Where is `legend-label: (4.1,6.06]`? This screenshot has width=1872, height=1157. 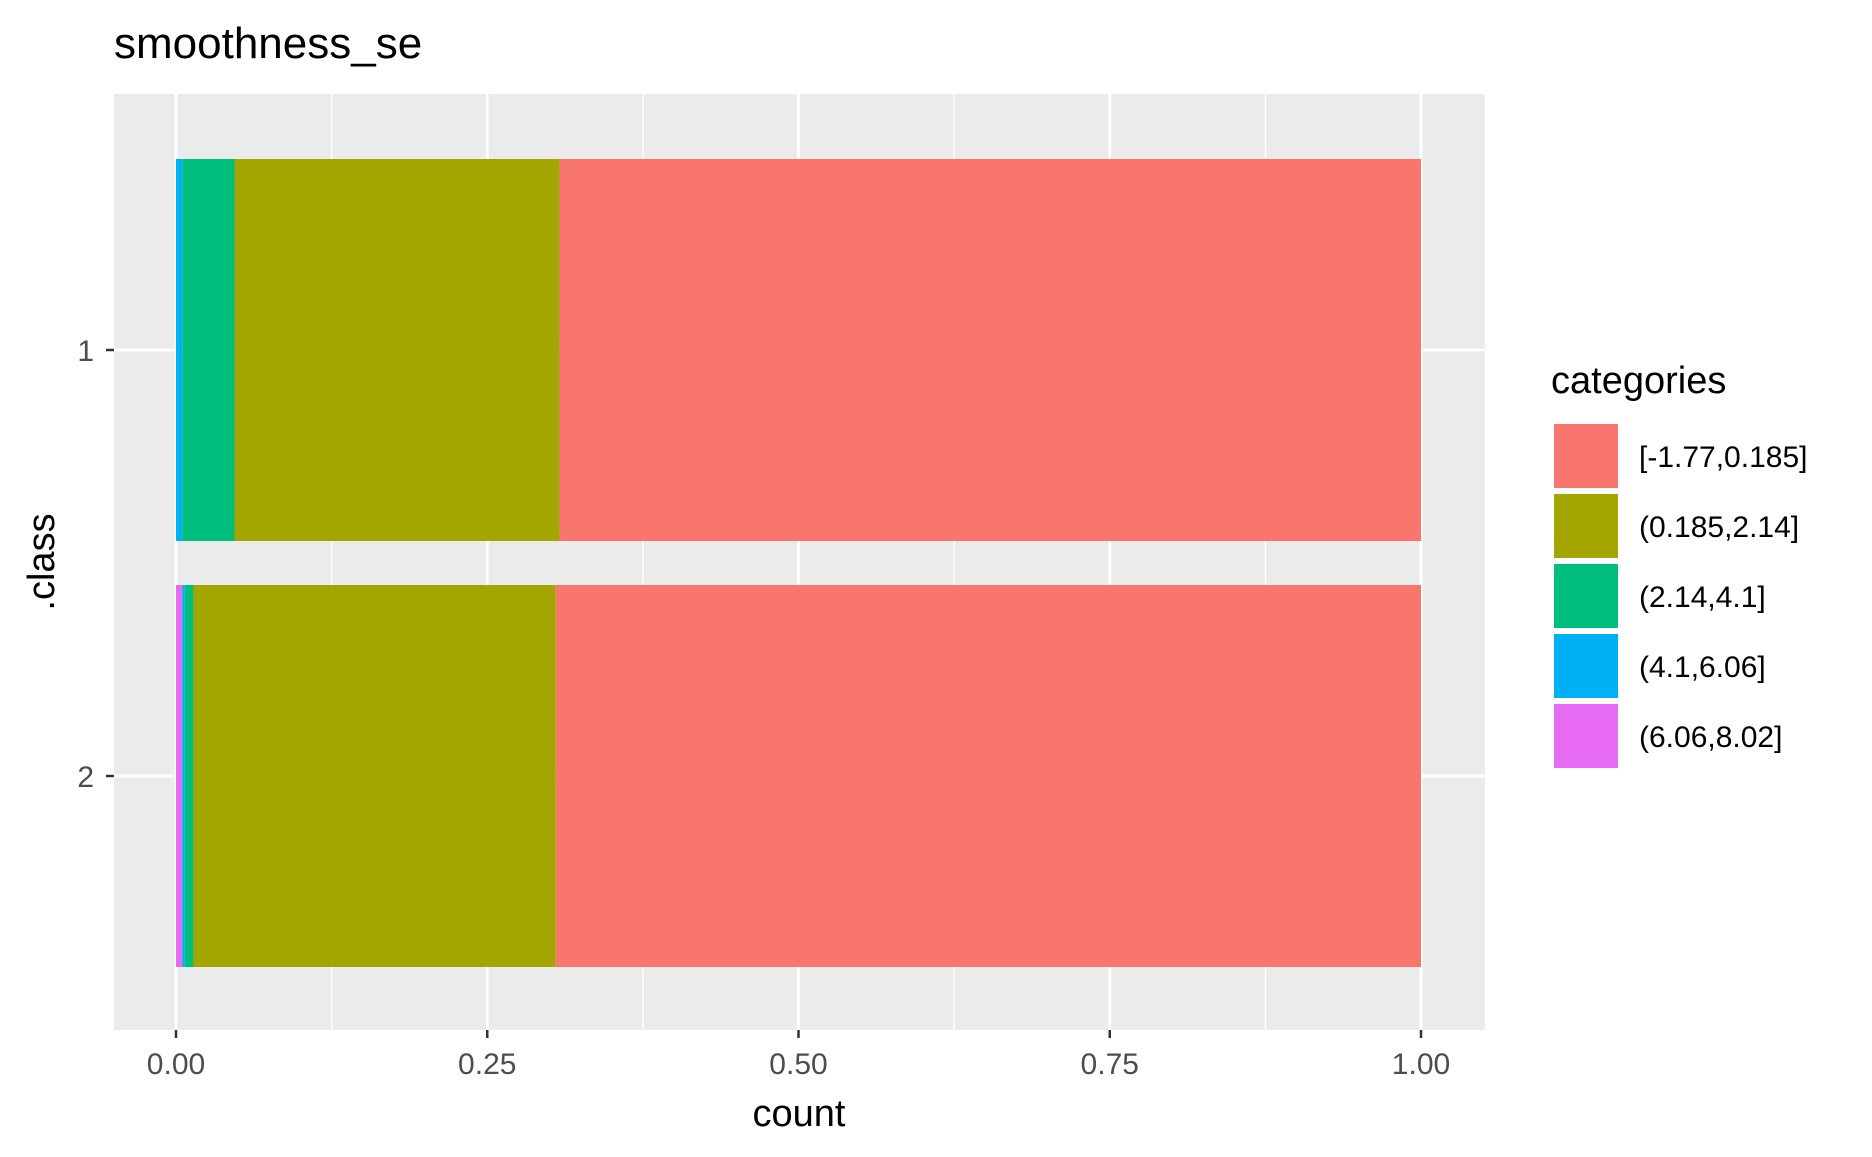
legend-label: (4.1,6.06] is located at coordinates (1702, 667).